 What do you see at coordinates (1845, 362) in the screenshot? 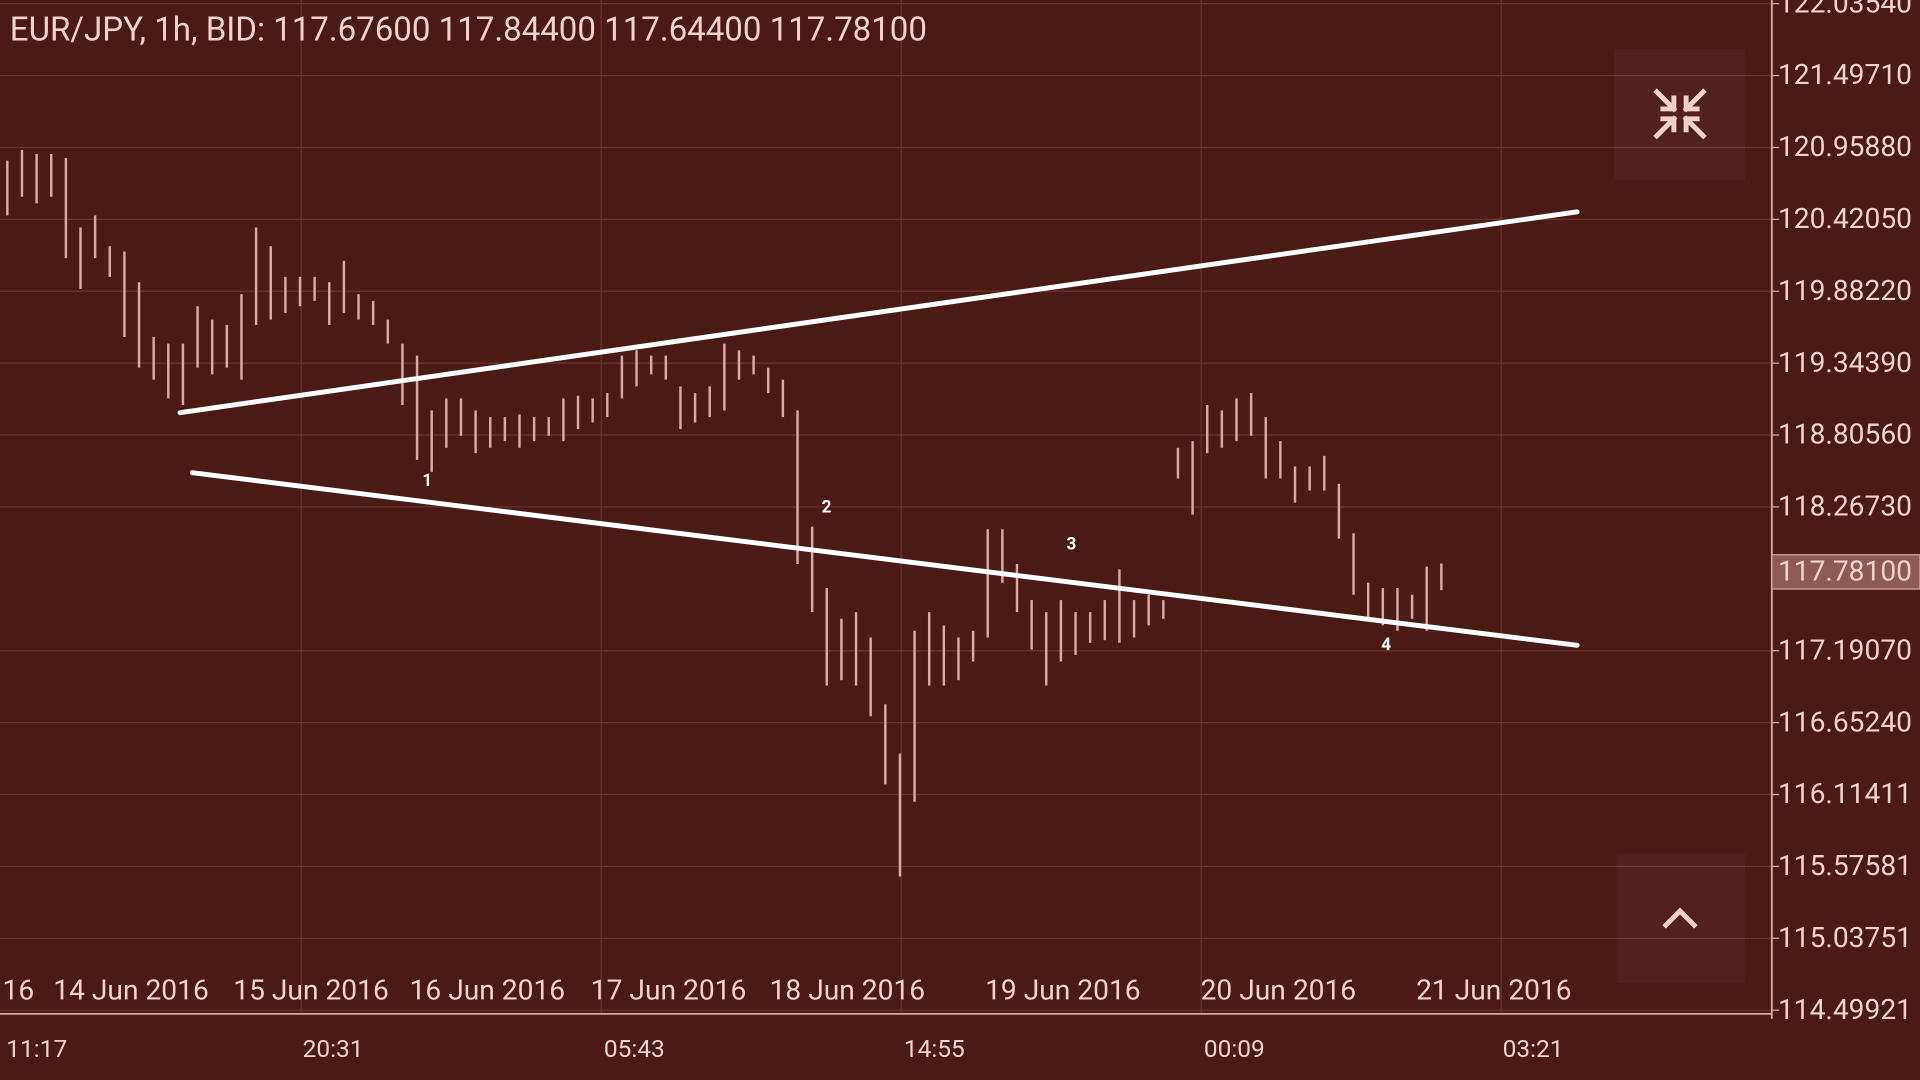
I see `y-tick-label: 119.34390` at bounding box center [1845, 362].